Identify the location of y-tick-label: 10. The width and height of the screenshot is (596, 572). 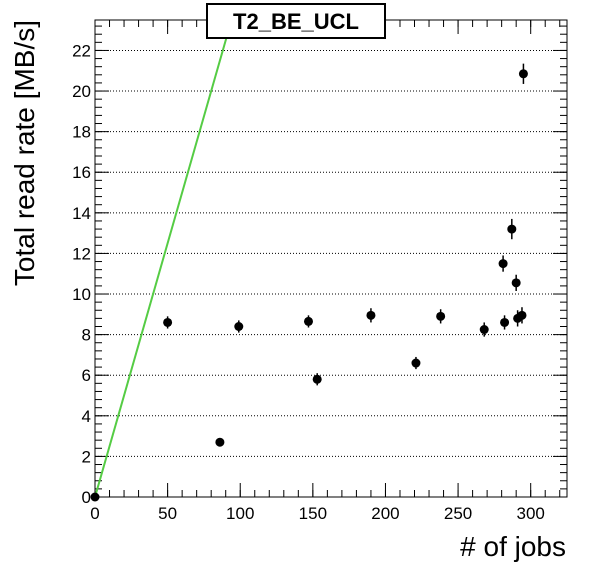
(81, 294).